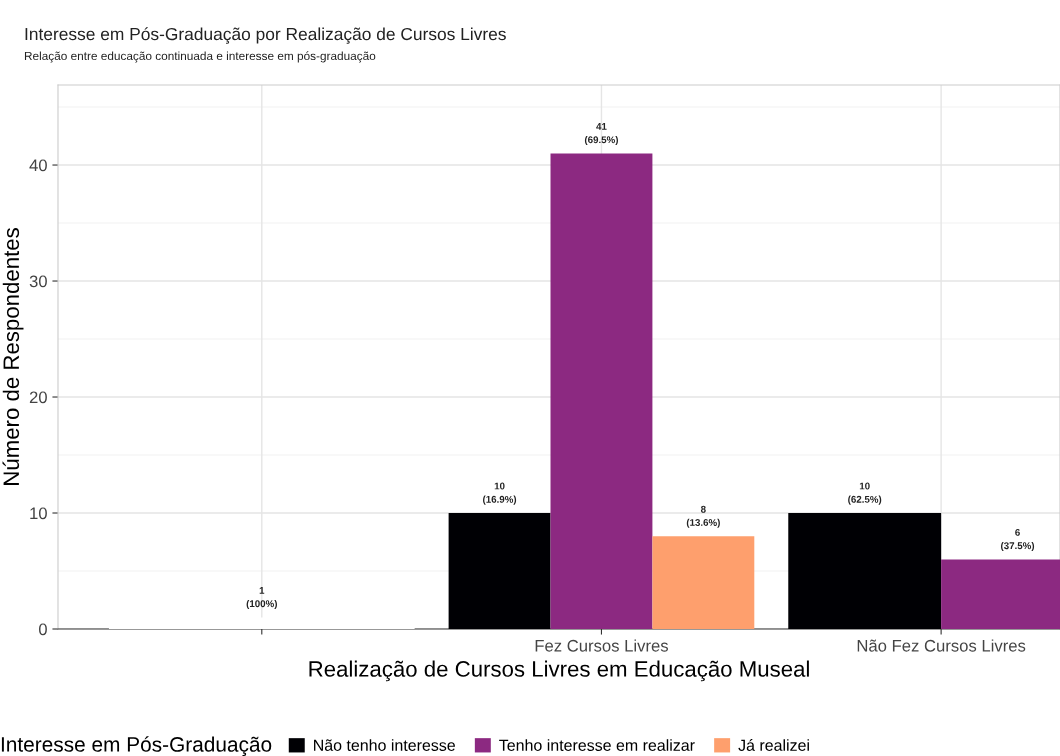 This screenshot has height=756, width=1060. What do you see at coordinates (136, 746) in the screenshot?
I see `legend-title: Interesse em Pós-Graduação` at bounding box center [136, 746].